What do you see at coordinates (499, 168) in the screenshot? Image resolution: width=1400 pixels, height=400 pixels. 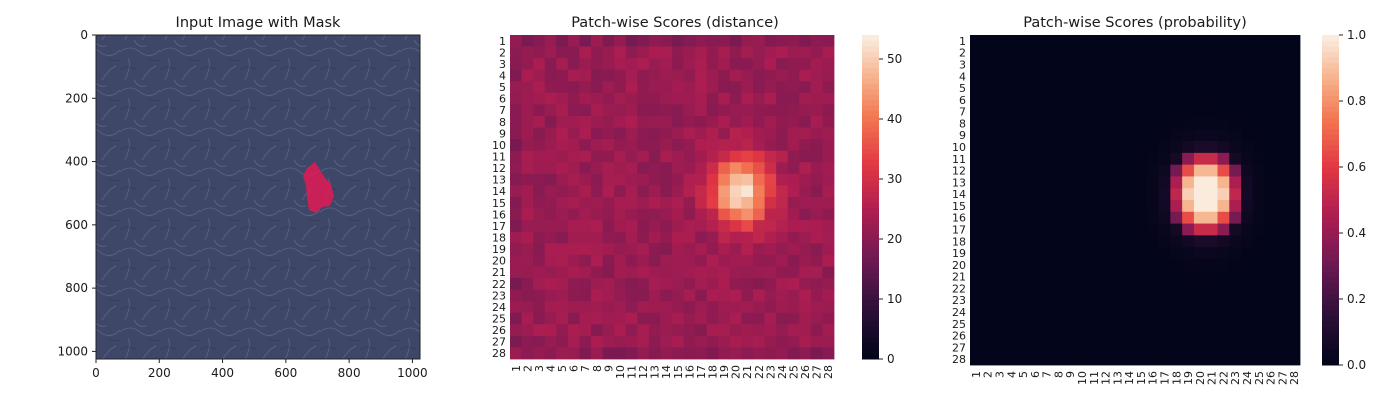 I see `row-label: 12` at bounding box center [499, 168].